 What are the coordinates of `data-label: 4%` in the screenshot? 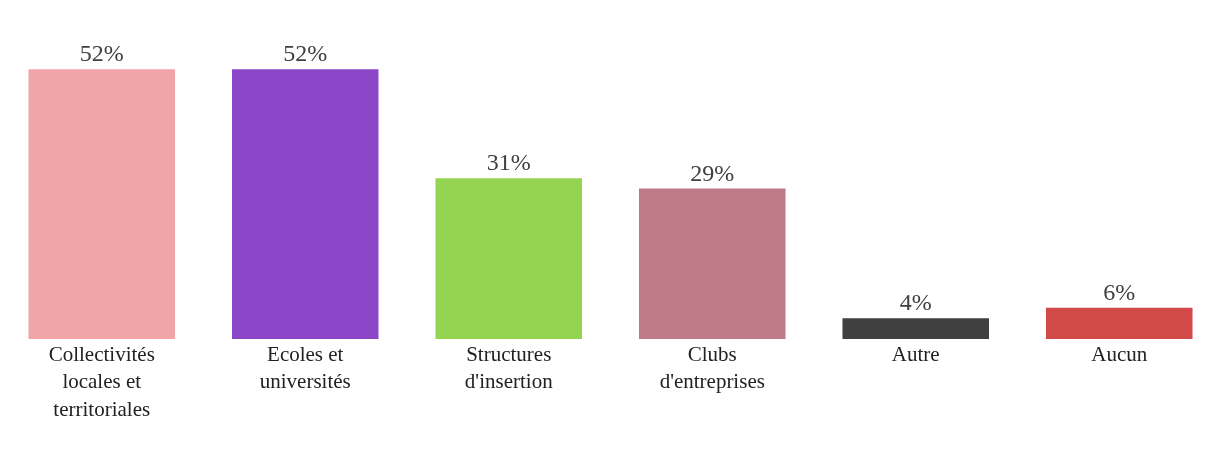 It's located at (915, 302).